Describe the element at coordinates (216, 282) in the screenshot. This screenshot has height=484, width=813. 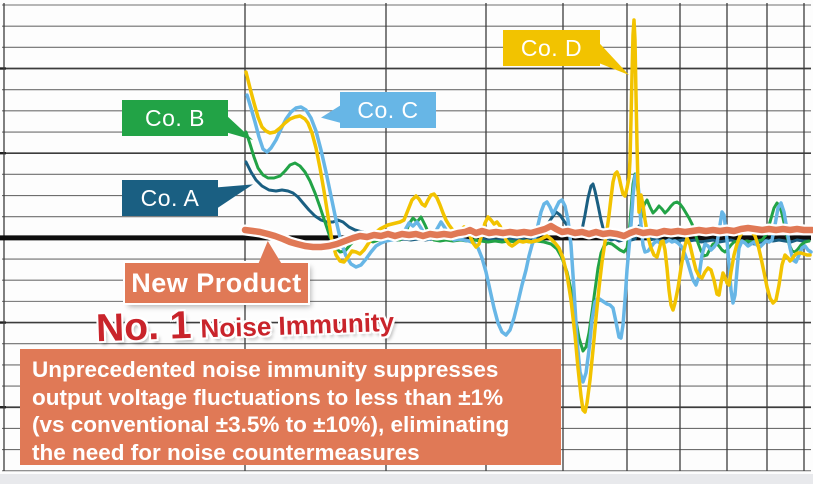
I see `new-product-label: New Product` at that location.